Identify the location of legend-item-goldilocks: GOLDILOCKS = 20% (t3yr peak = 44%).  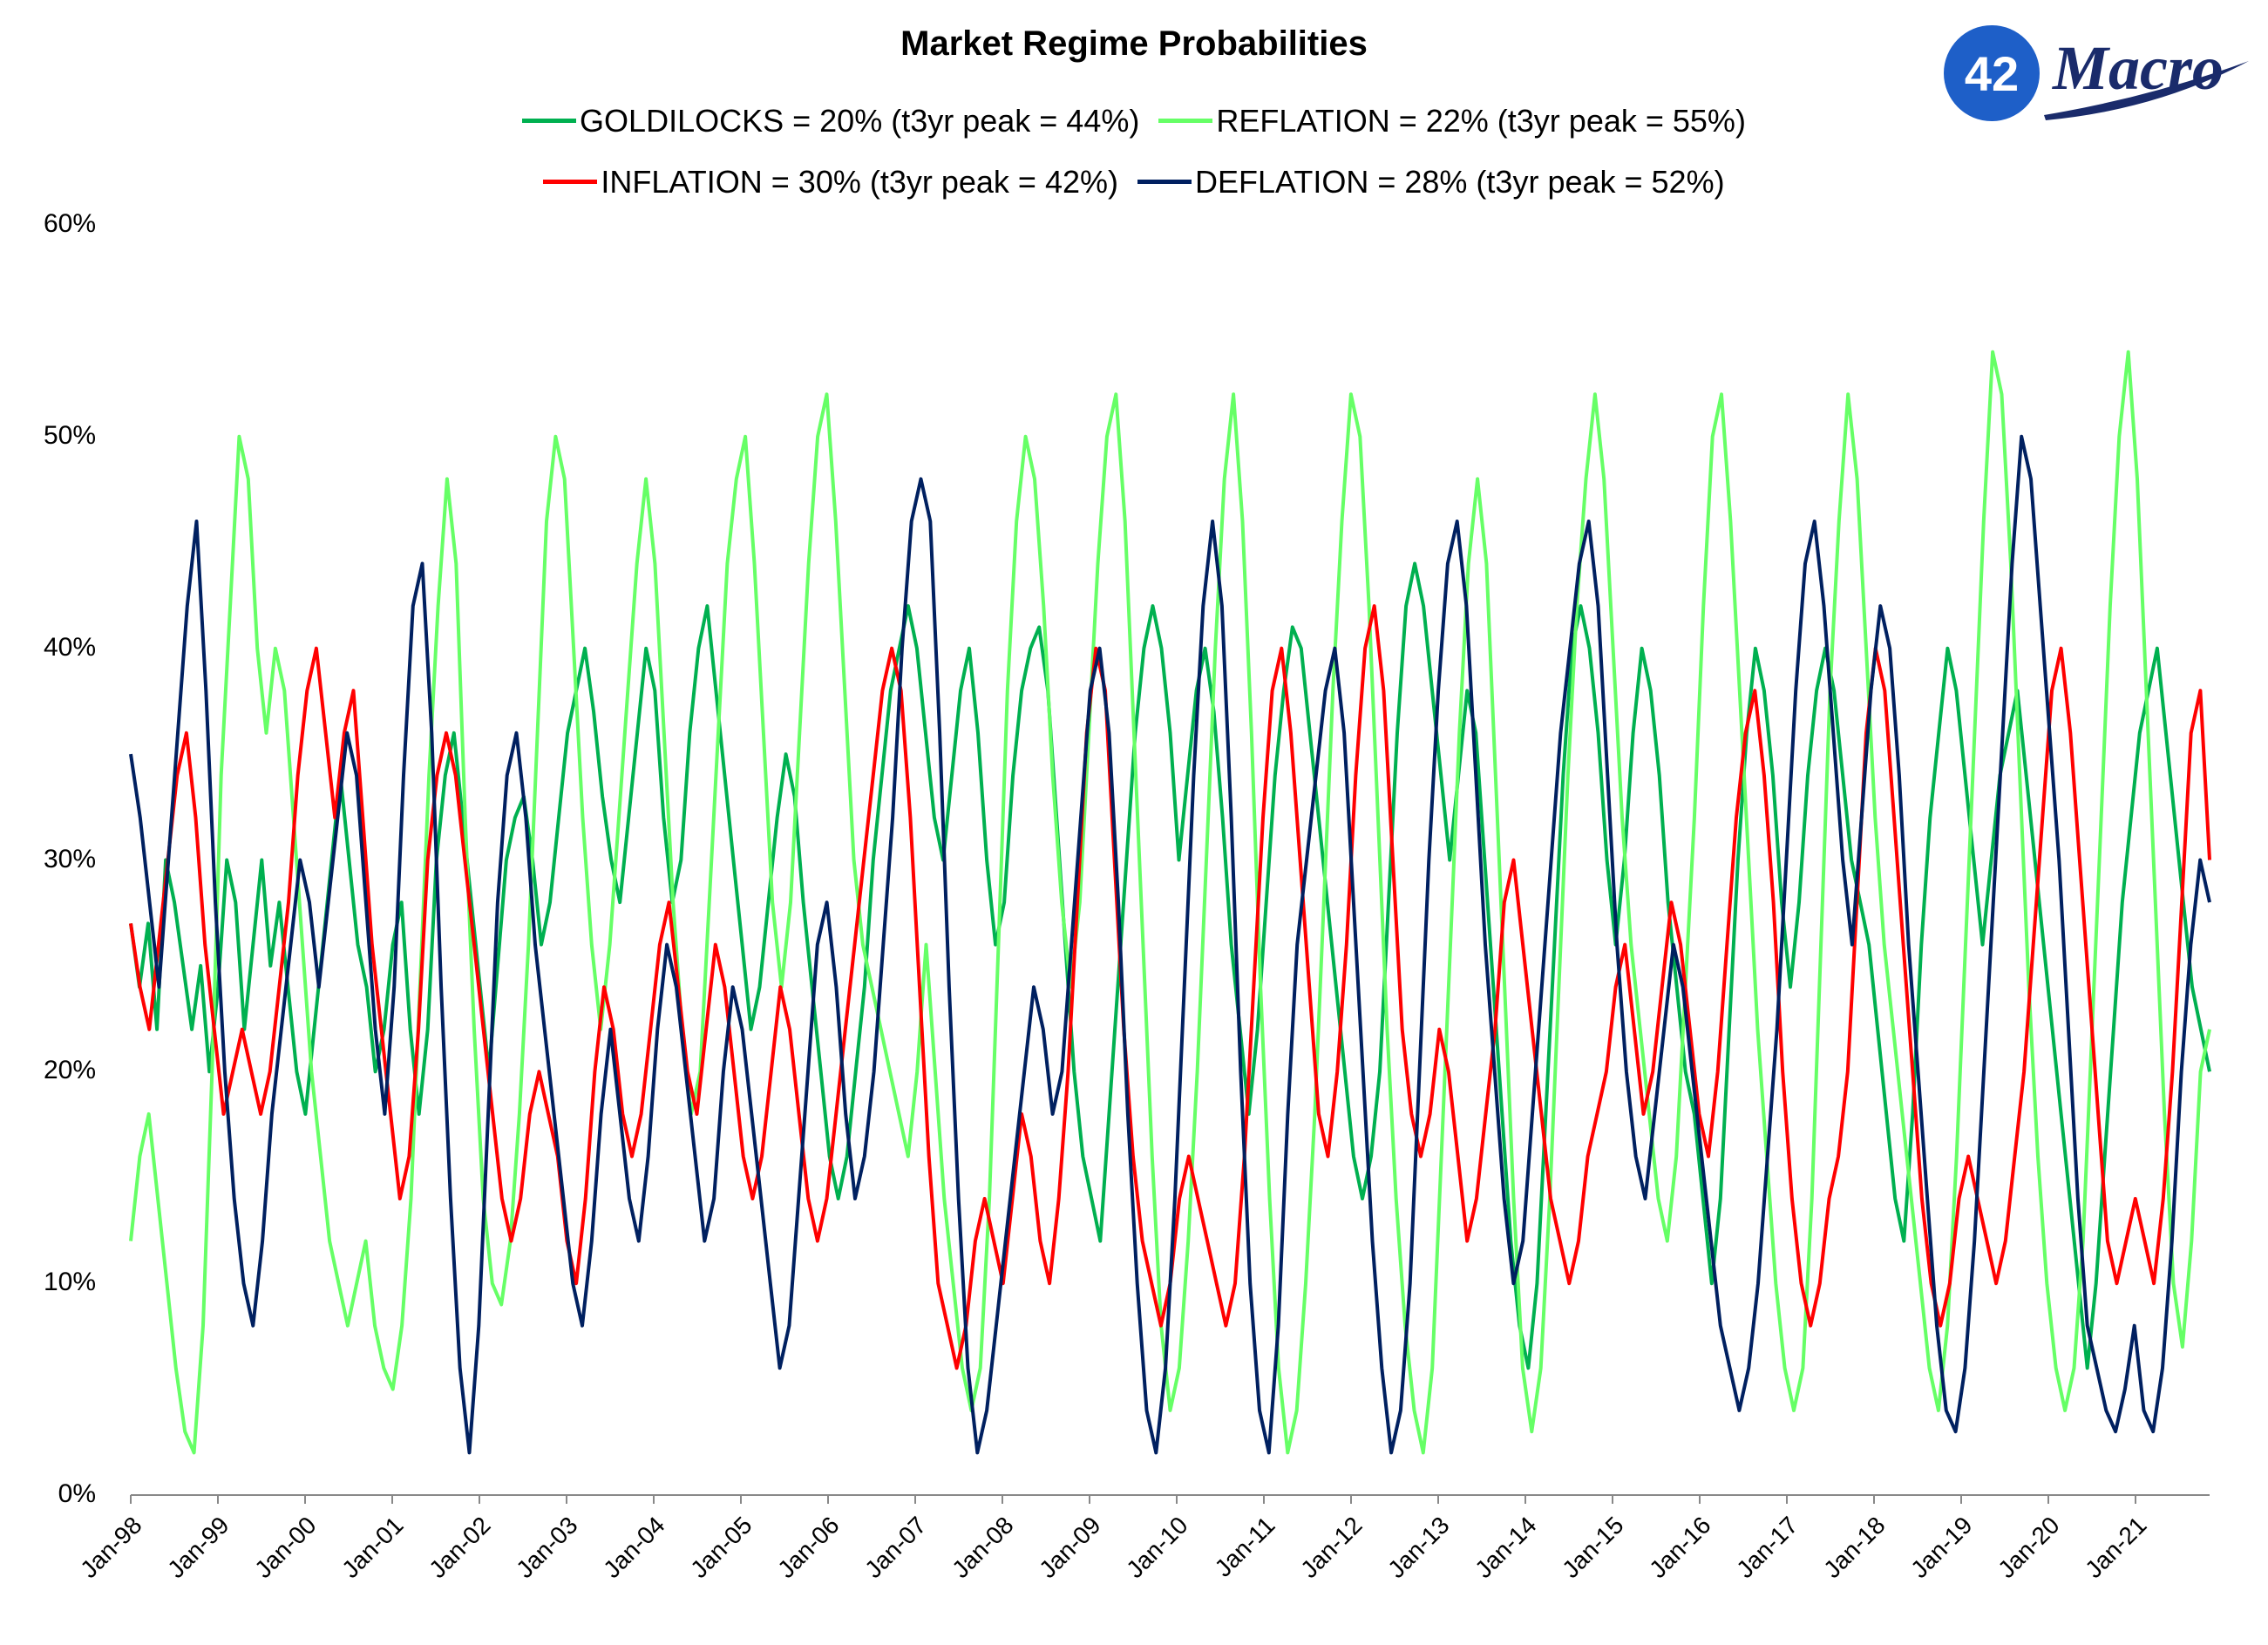
(830, 121).